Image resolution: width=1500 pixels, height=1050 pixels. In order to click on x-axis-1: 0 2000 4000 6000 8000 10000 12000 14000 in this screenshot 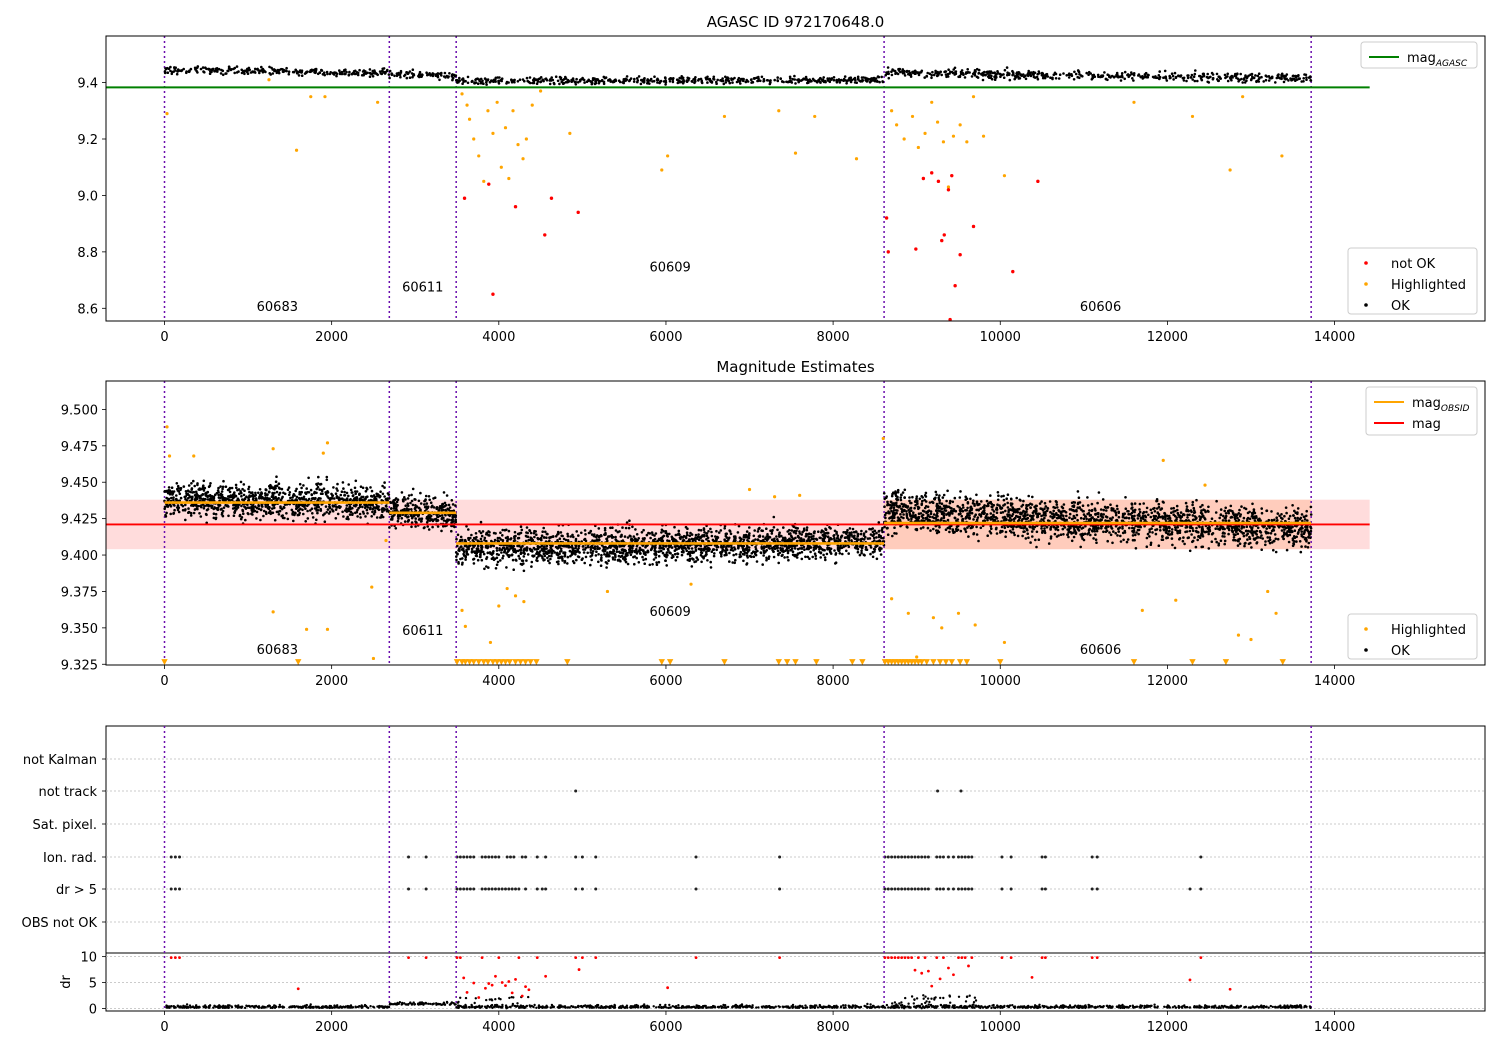, I will do `click(757, 333)`.